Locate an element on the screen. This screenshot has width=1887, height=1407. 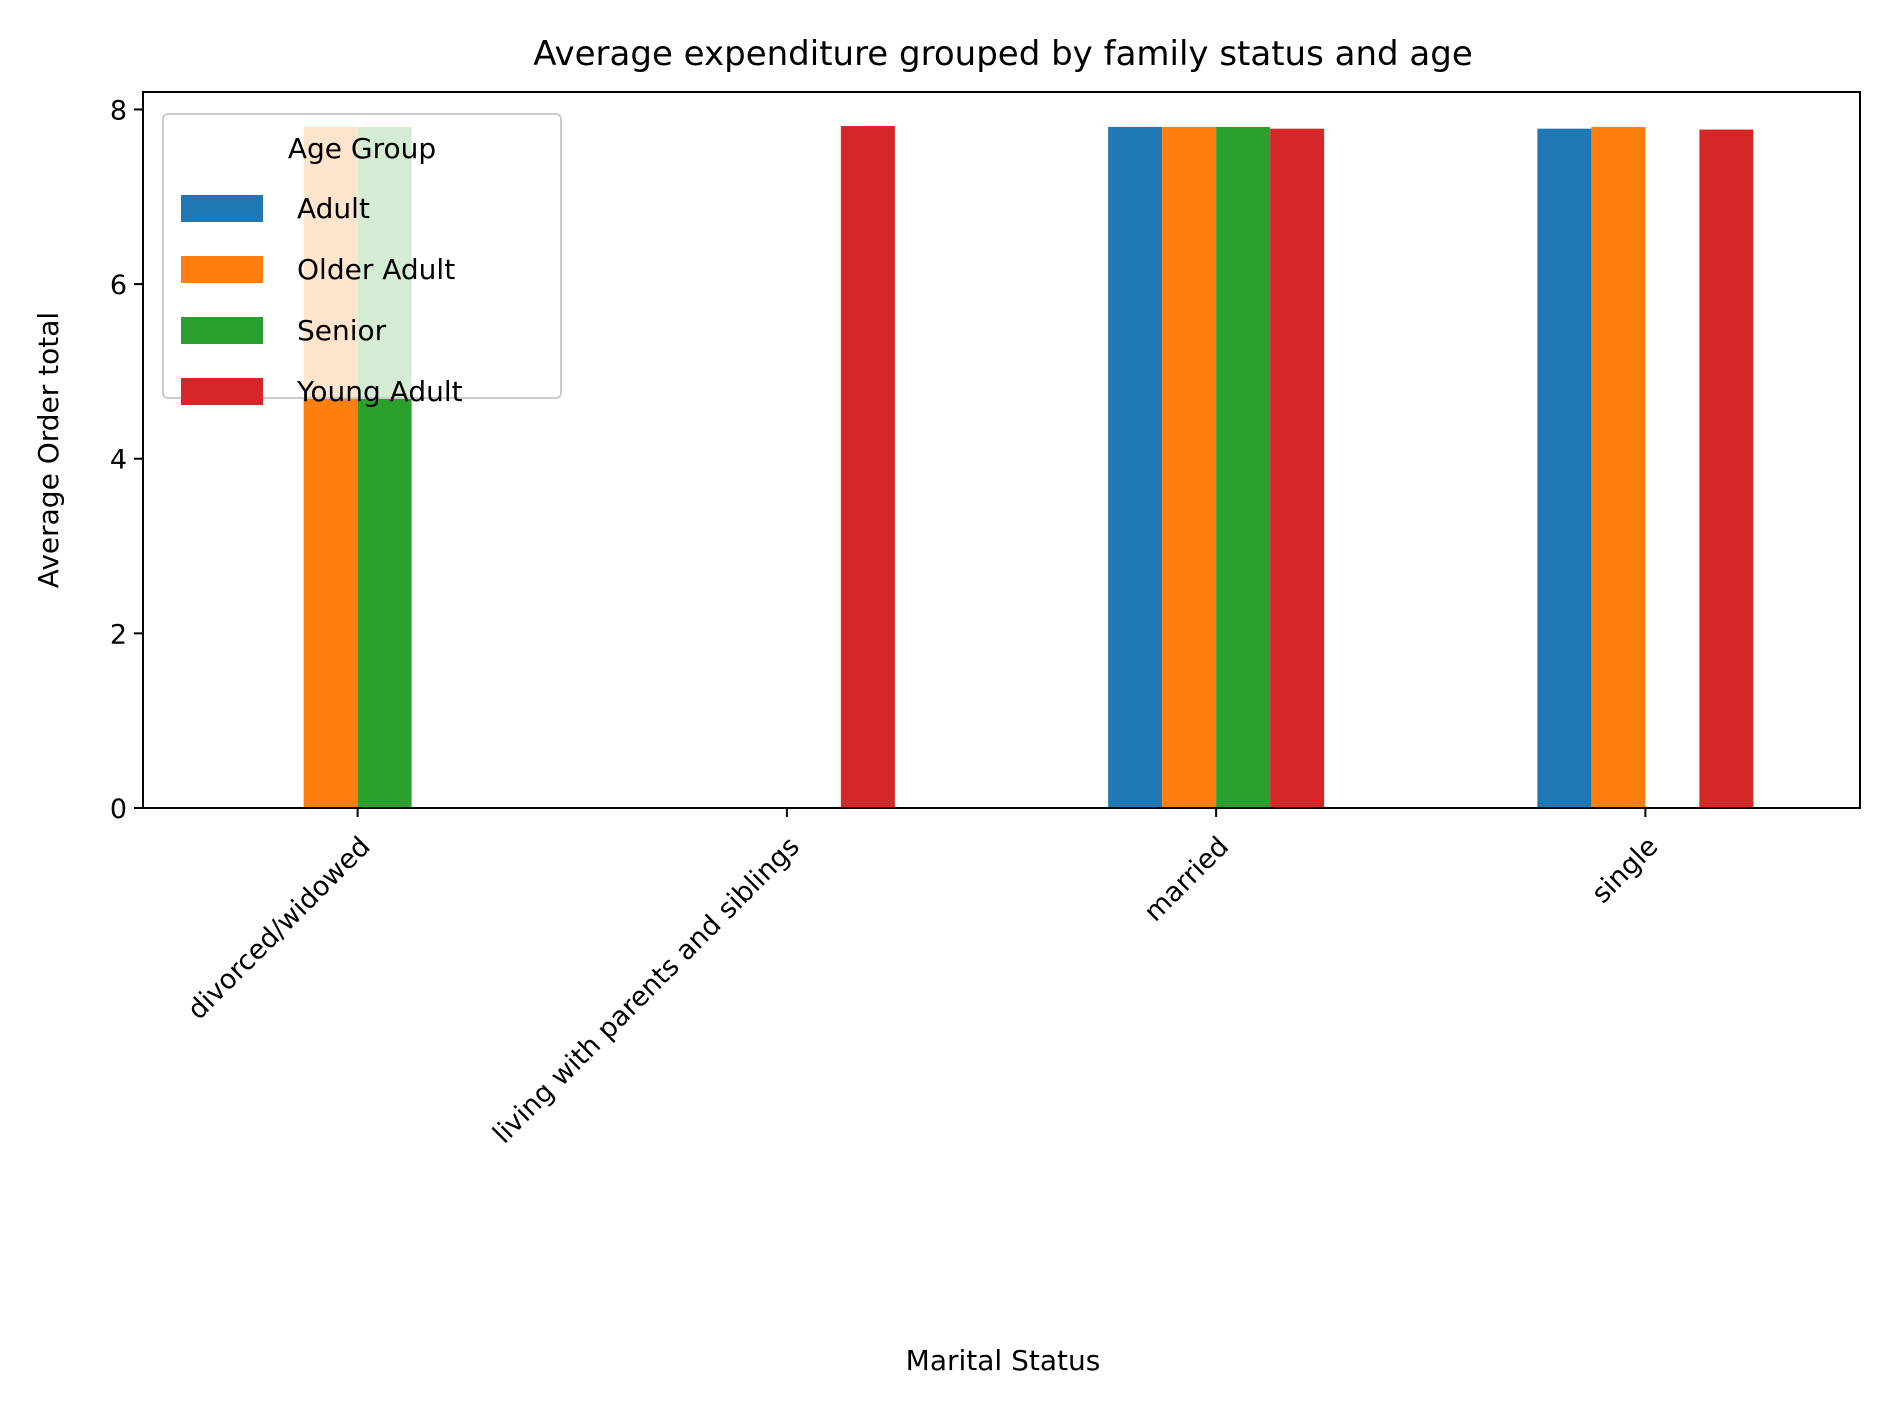
x-tick-label: single is located at coordinates (1625, 870).